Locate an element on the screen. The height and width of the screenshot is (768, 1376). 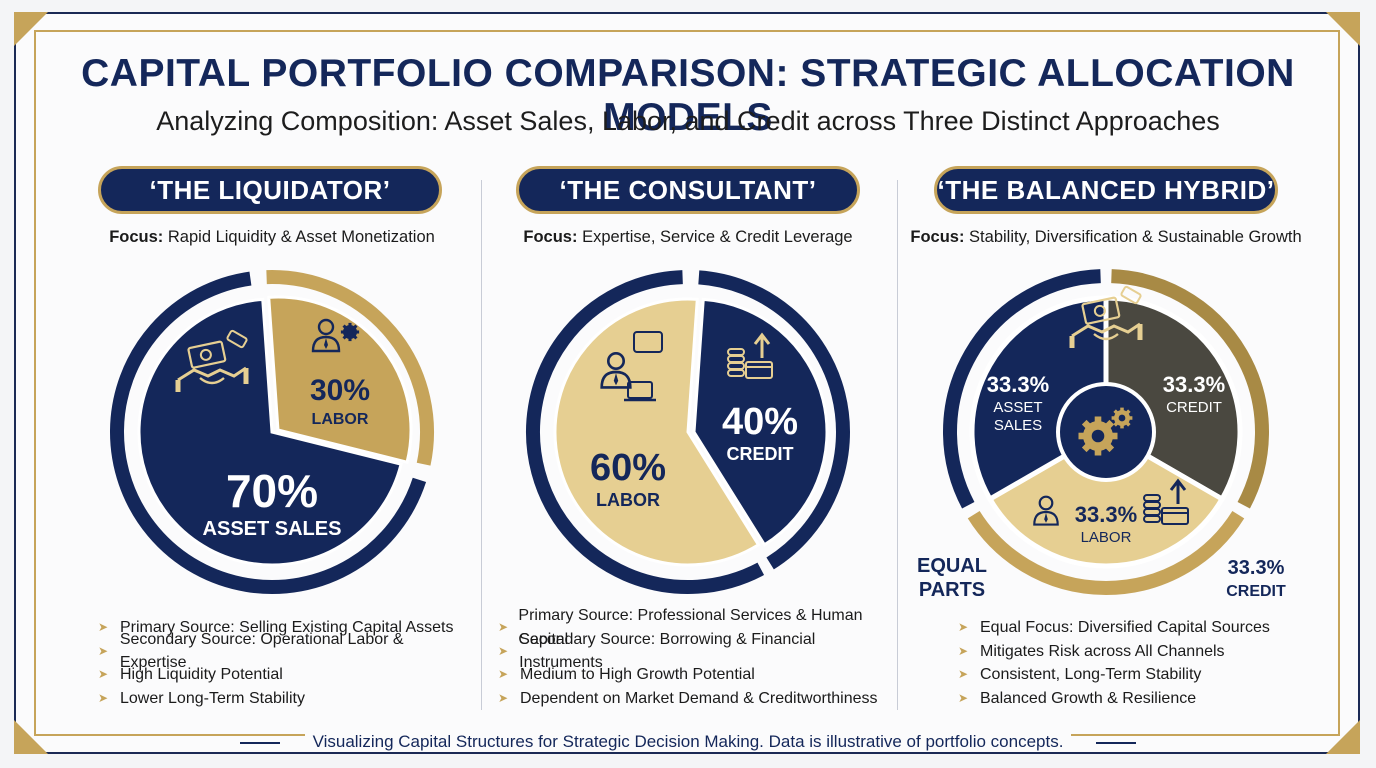
equal-parts-label: PARTS is located at coordinates (952, 590).